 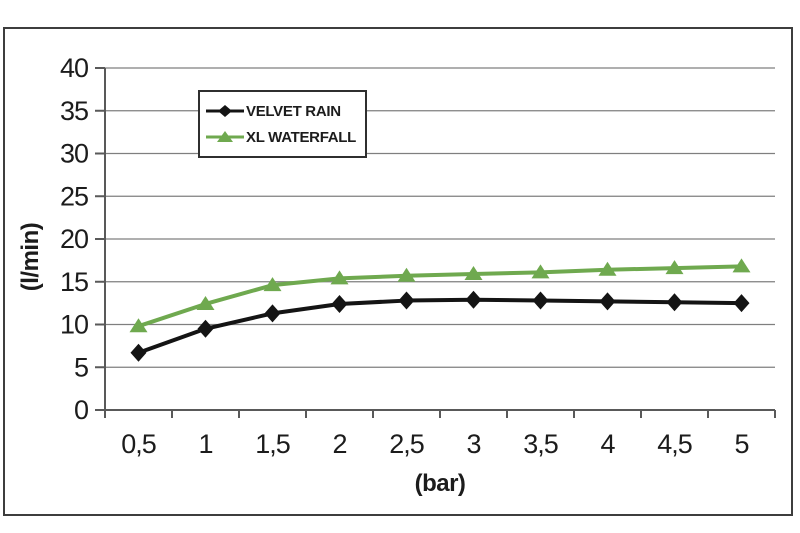 I want to click on svg-text: 25, so click(x=74, y=196).